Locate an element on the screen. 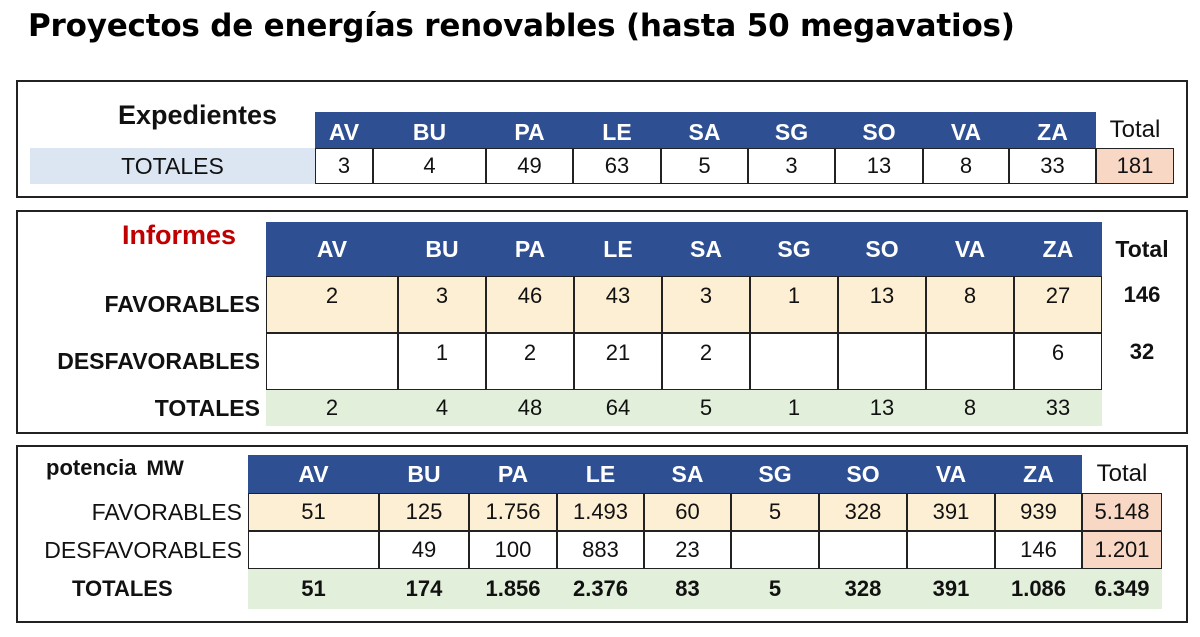  potencia-total-desfavorables: 1.201 is located at coordinates (1122, 550).